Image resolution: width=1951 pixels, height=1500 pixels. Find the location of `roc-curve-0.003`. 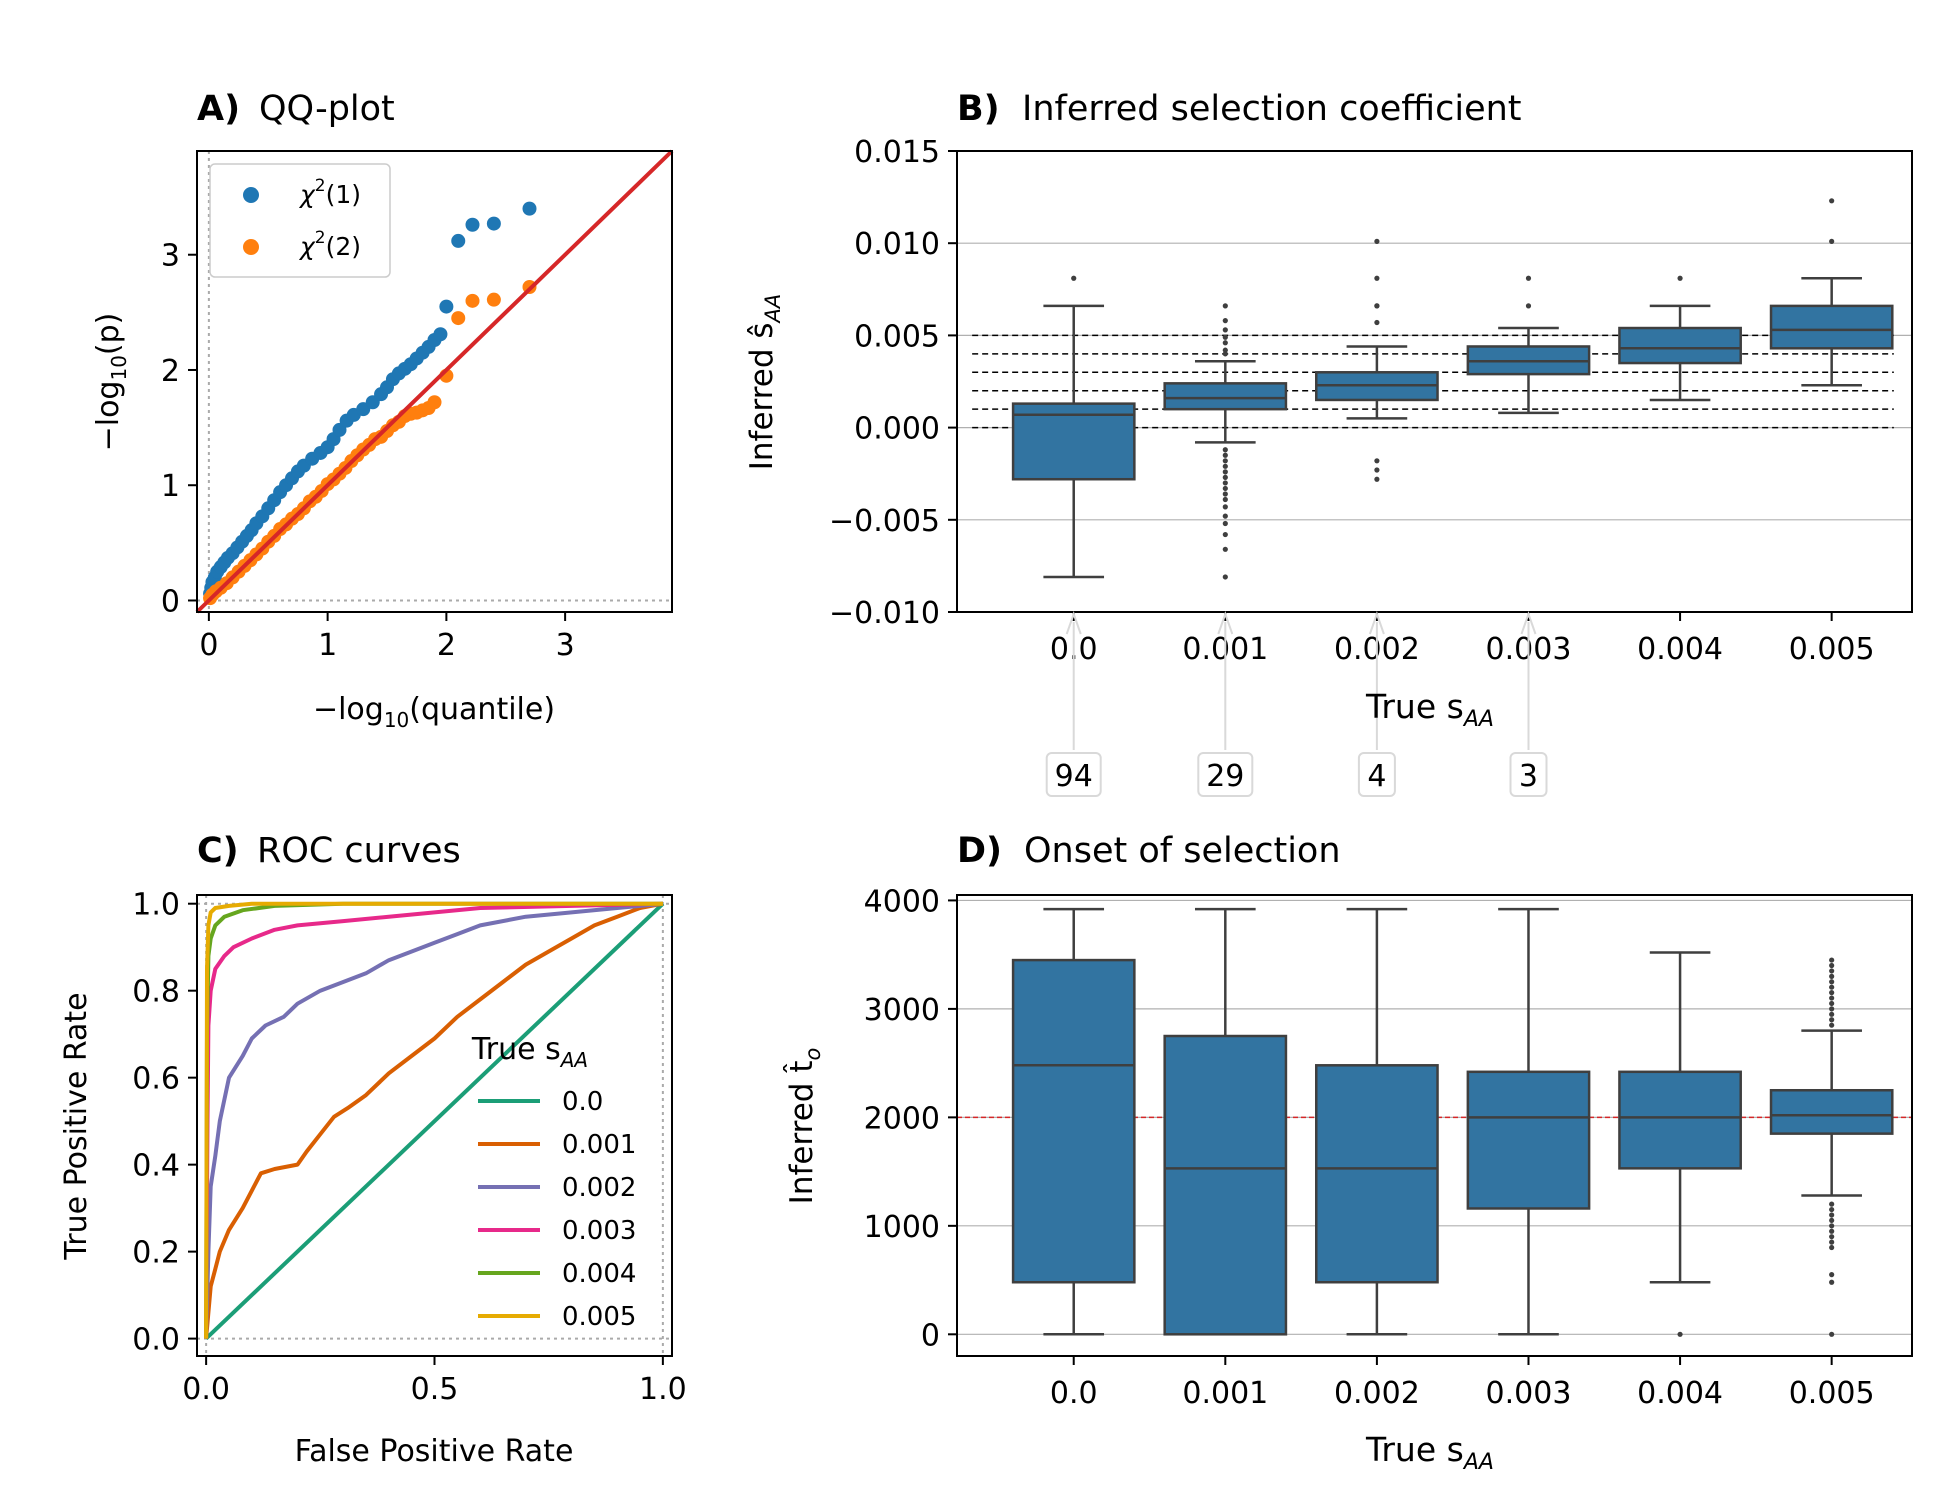

roc-curve-0.003 is located at coordinates (433, 1120).